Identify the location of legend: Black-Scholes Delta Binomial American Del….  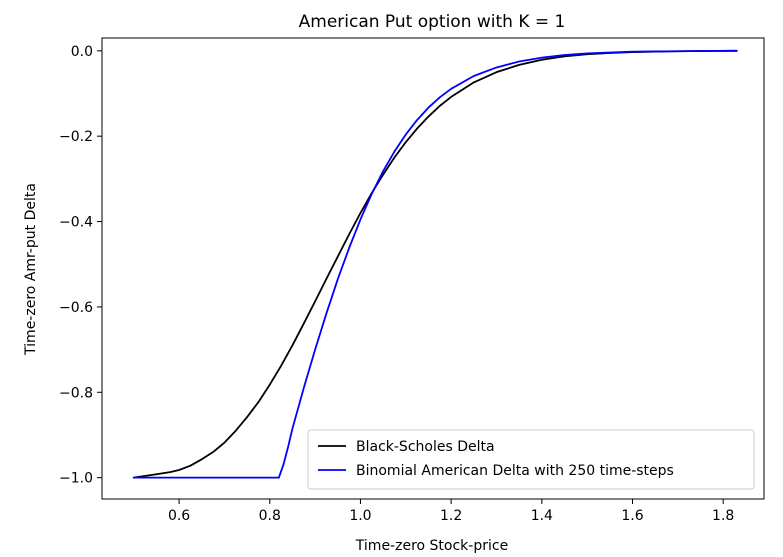
(531, 459).